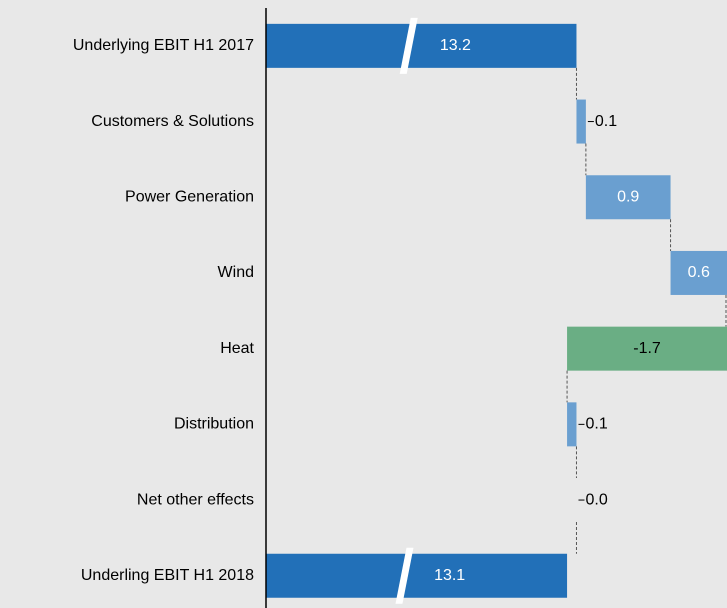 This screenshot has height=608, width=727. I want to click on category-label: Wind, so click(236, 272).